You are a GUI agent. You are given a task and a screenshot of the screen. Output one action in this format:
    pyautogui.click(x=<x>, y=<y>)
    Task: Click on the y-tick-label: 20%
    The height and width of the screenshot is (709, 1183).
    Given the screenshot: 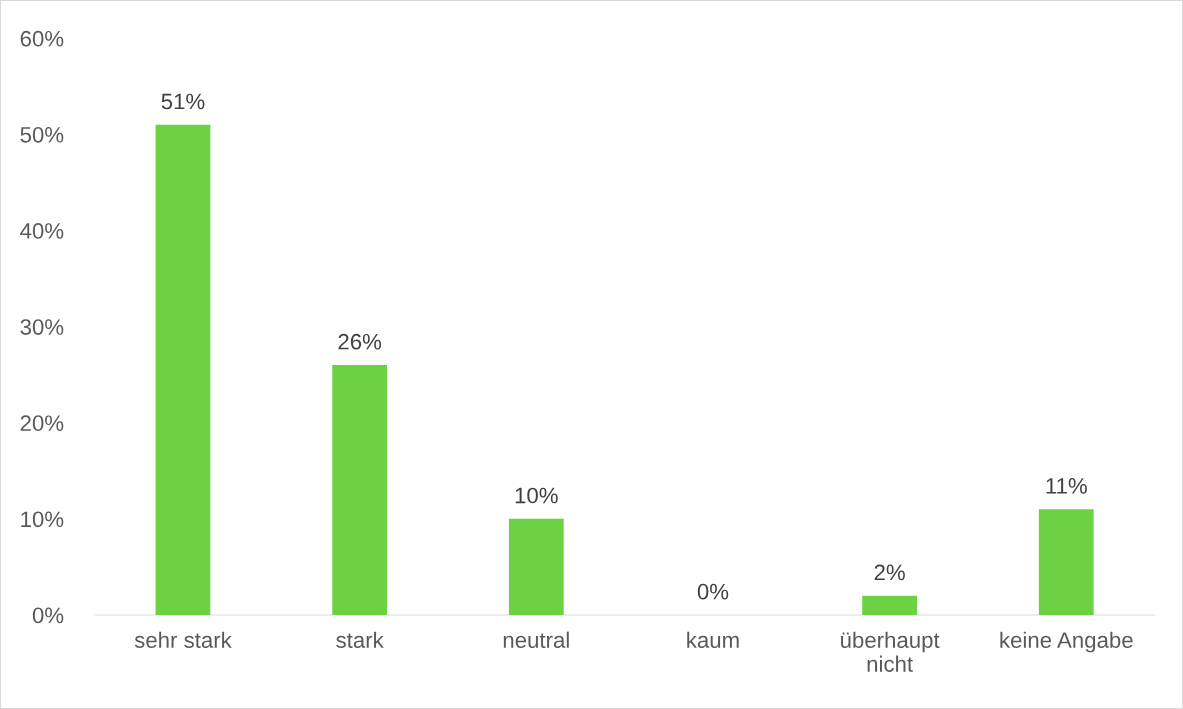 What is the action you would take?
    pyautogui.click(x=42, y=423)
    